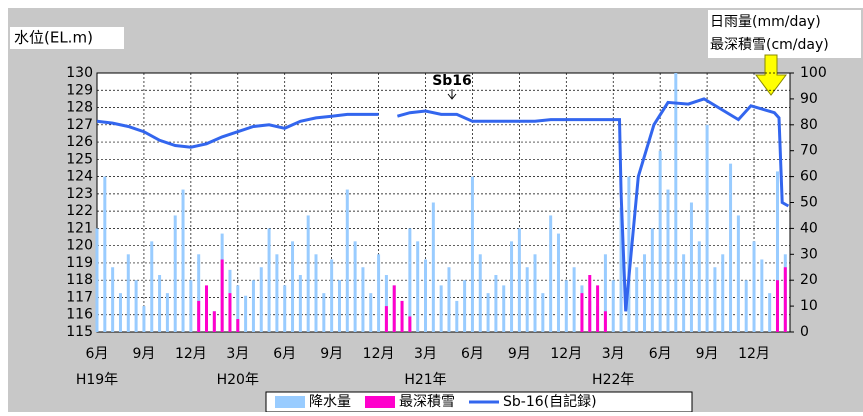 This screenshot has width=863, height=416. Describe the element at coordinates (330, 402) in the screenshot. I see `legend-label: 降水量` at that location.